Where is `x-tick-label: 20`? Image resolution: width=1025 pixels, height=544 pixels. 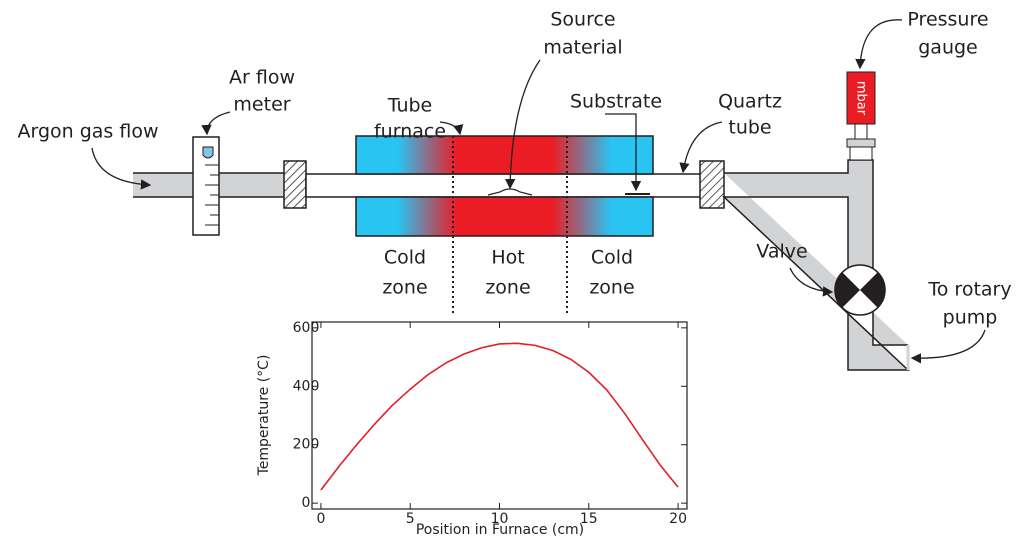
x-tick-label: 20 is located at coordinates (678, 519).